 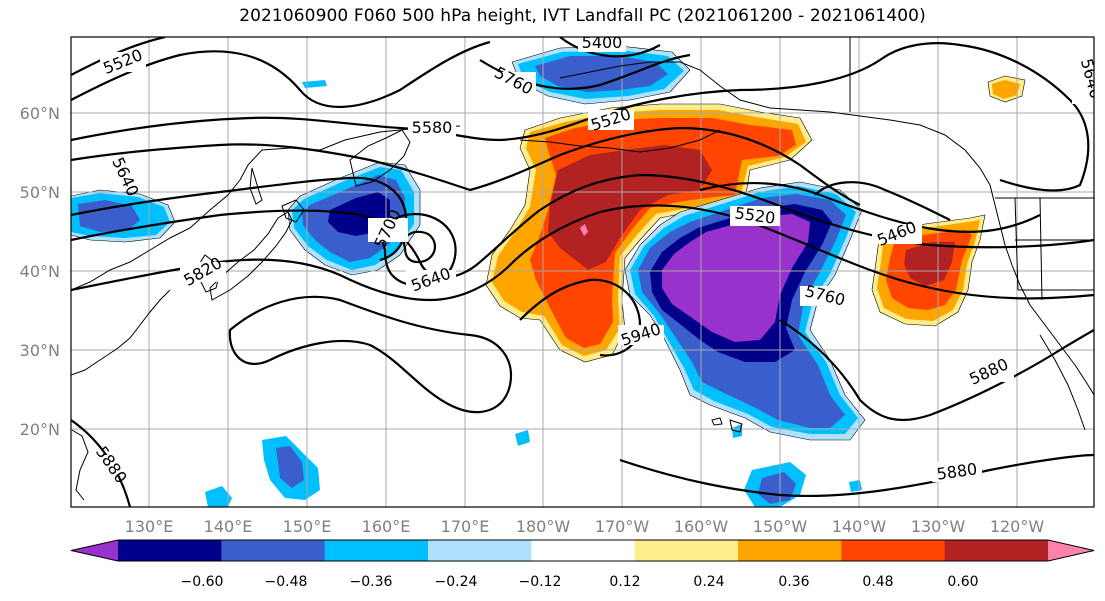 What do you see at coordinates (256, 186) in the screenshot?
I see `coast-sakhalin` at bounding box center [256, 186].